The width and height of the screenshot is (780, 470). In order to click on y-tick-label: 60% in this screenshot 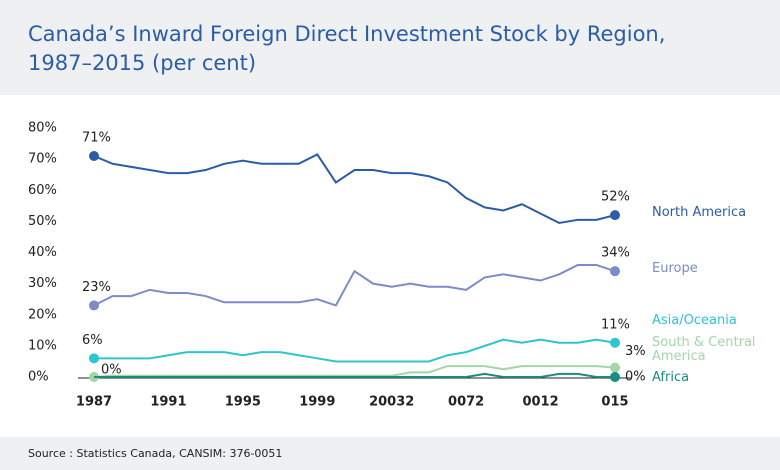, I will do `click(42, 190)`.